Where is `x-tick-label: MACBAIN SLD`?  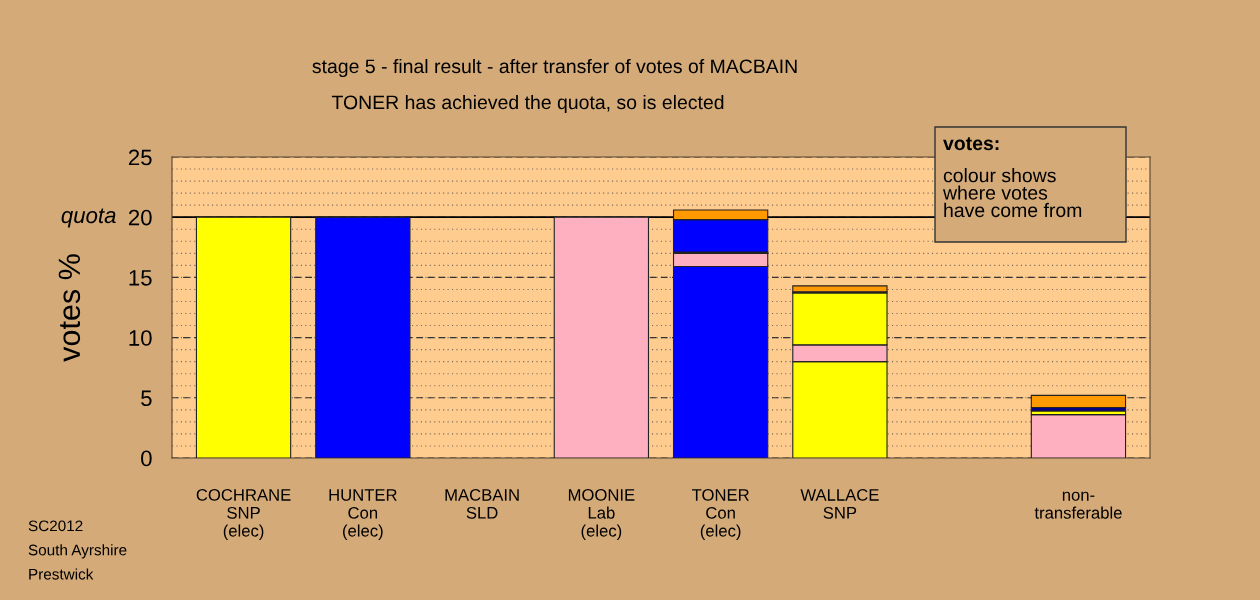 x-tick-label: MACBAIN SLD is located at coordinates (482, 504).